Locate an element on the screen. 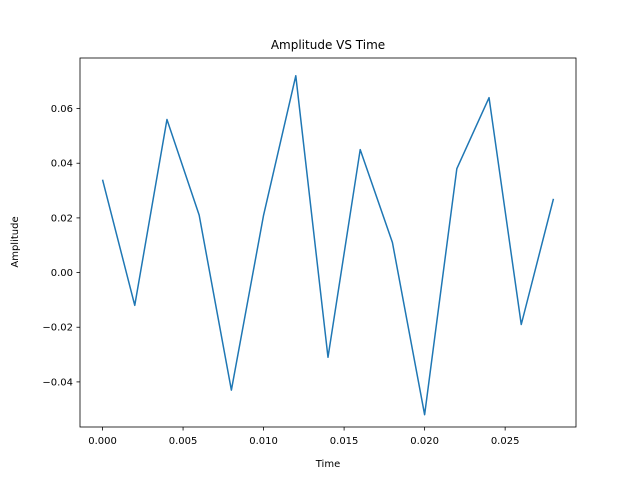  x-tick-label: 0.000 is located at coordinates (102, 441).